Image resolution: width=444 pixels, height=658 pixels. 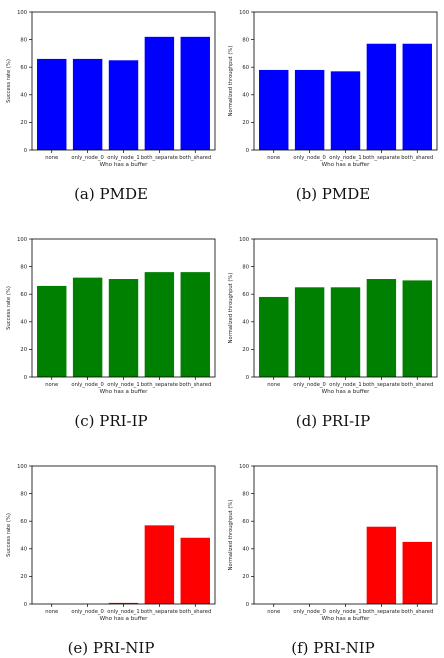 I want to click on subfigure-caption: (a) PMDE, so click(x=111, y=194).